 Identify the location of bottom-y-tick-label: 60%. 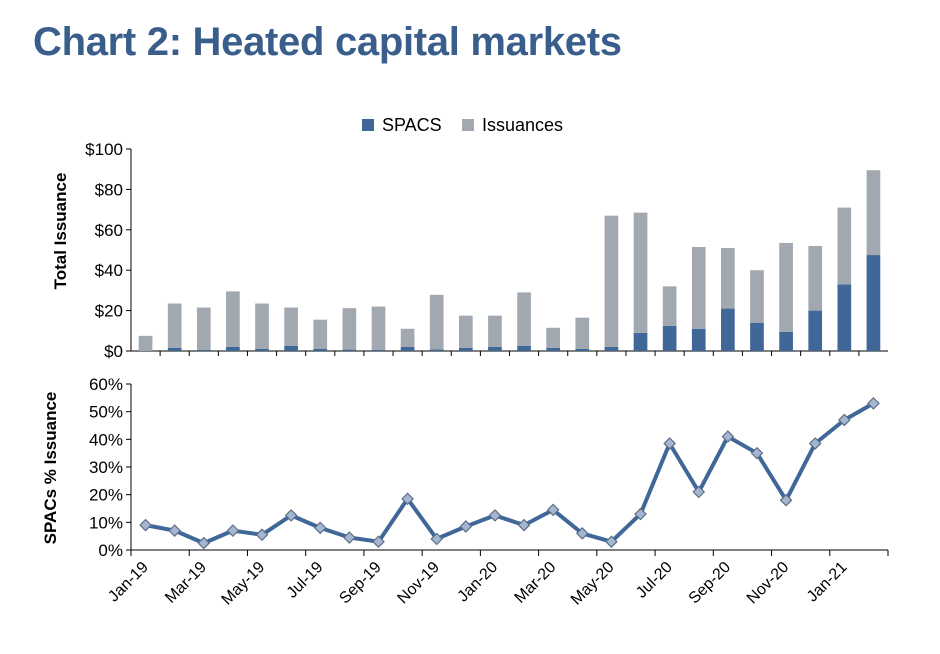
(106, 384).